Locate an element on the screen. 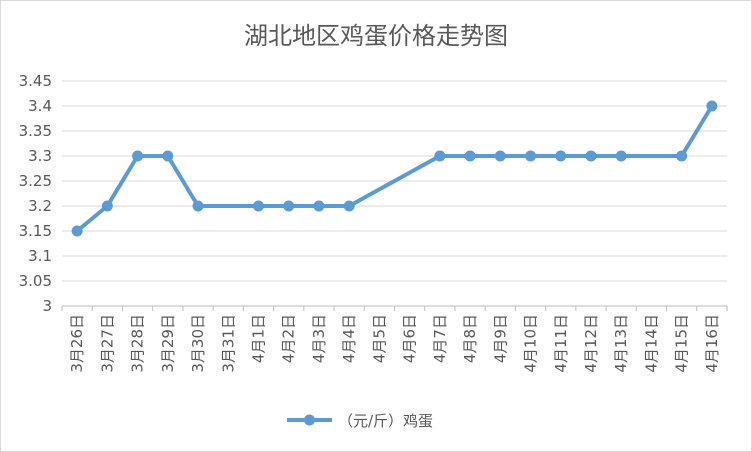 The height and width of the screenshot is (452, 752). legend-dot-marker is located at coordinates (309, 420).